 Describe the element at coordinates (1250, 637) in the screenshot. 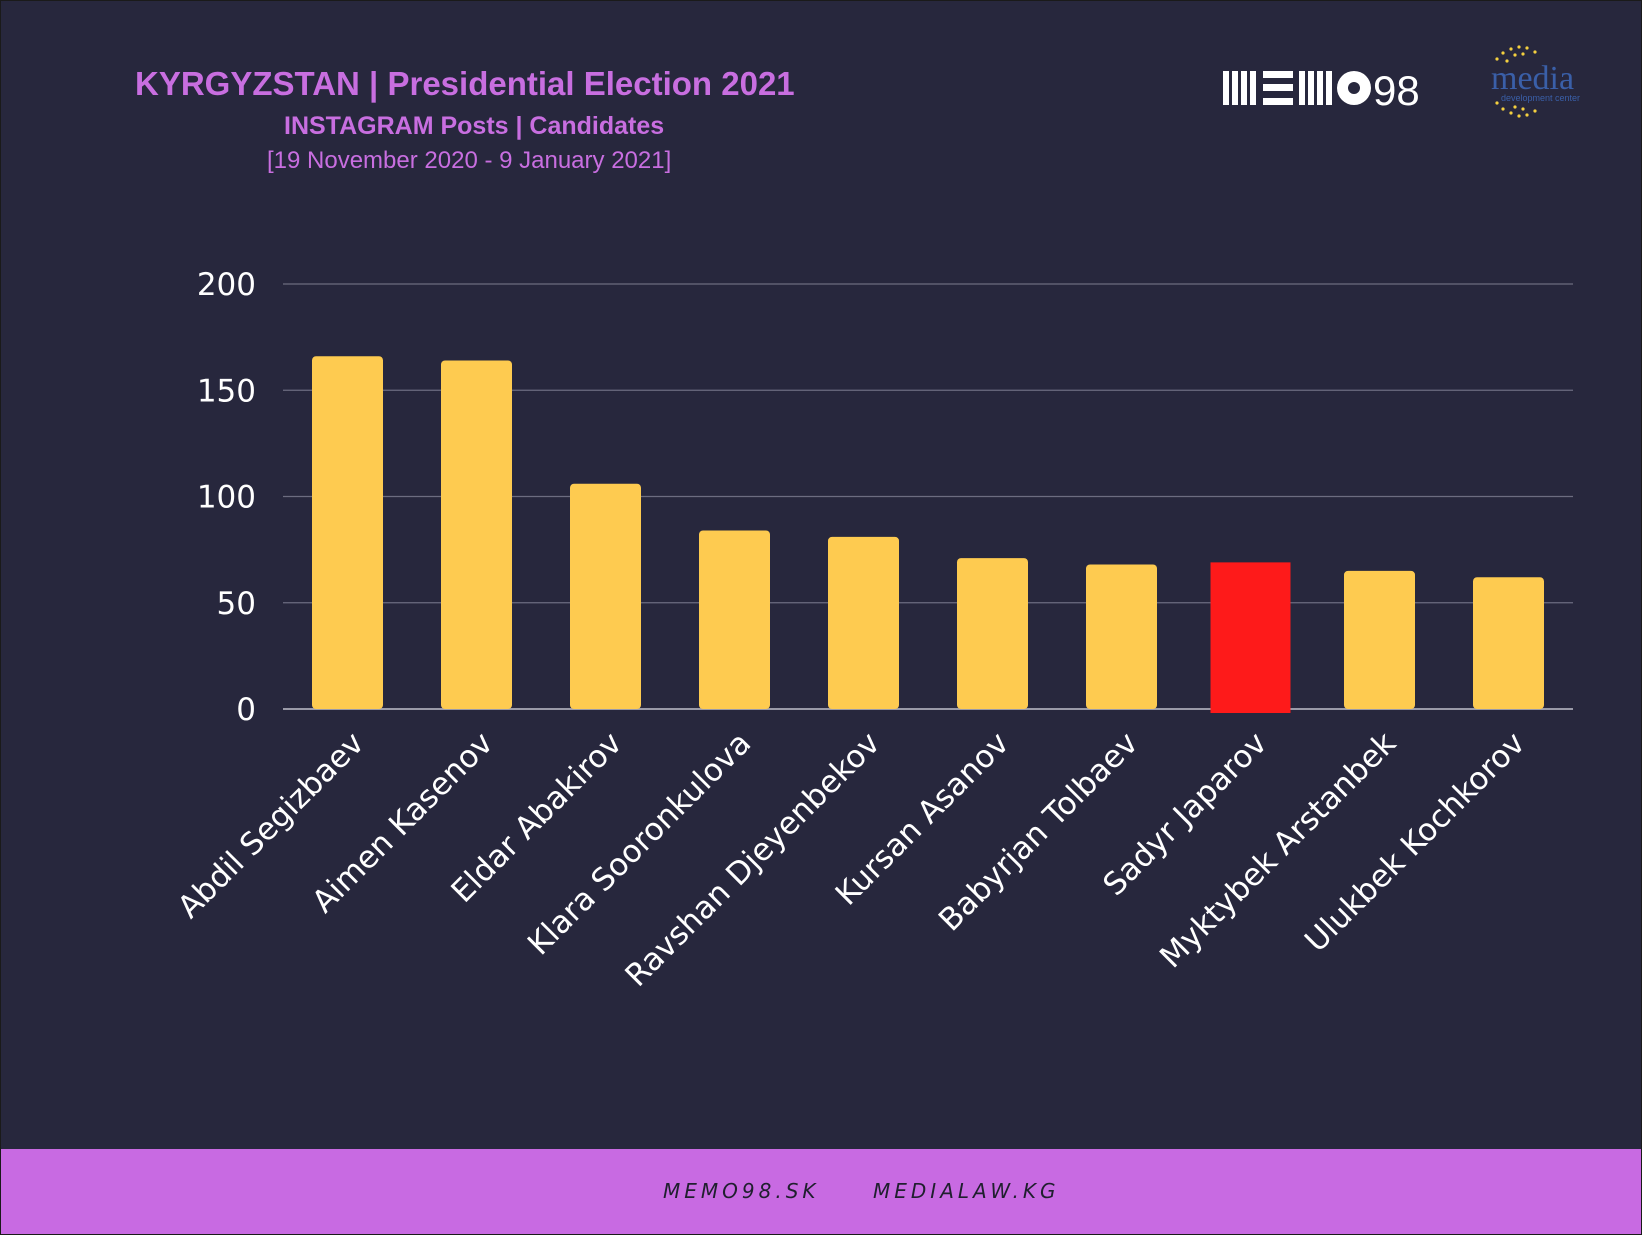

I see `bar-highlighted` at that location.